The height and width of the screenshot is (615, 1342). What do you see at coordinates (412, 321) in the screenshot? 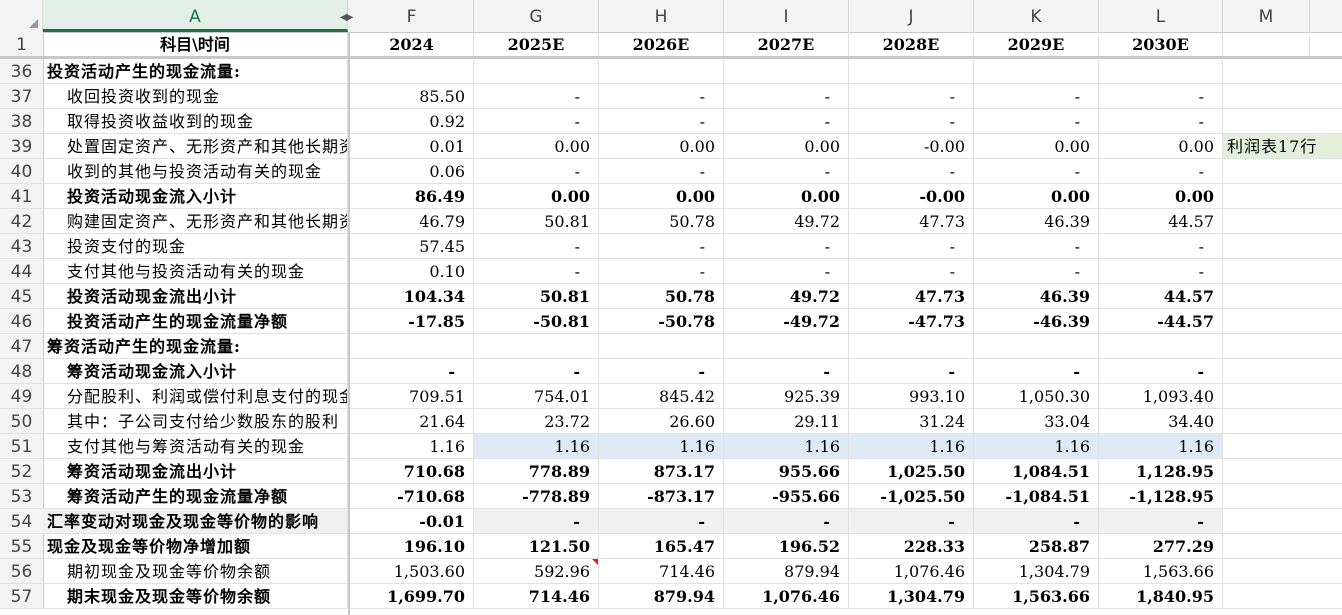
I see `value-cell: -17.85` at bounding box center [412, 321].